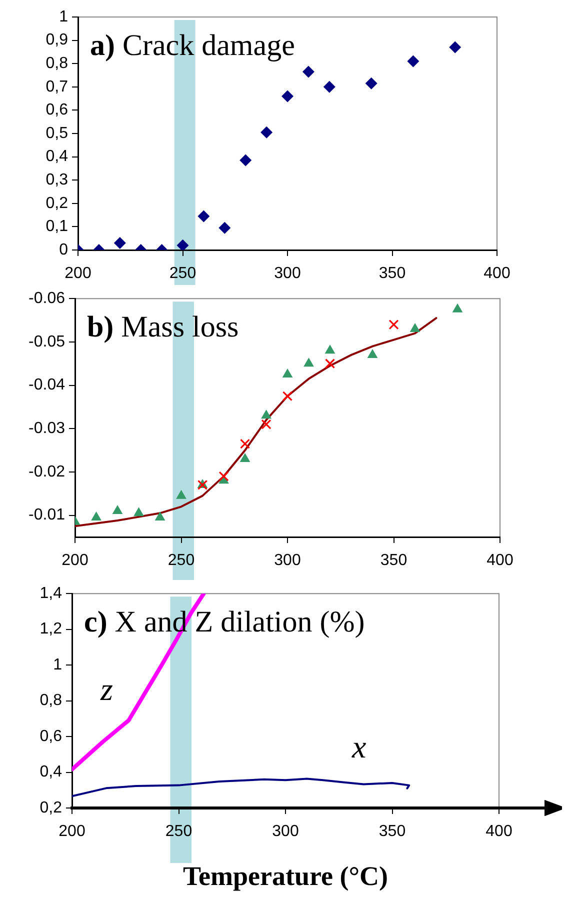 The image size is (571, 912). What do you see at coordinates (63, 249) in the screenshot?
I see `y-tick-label: 0` at bounding box center [63, 249].